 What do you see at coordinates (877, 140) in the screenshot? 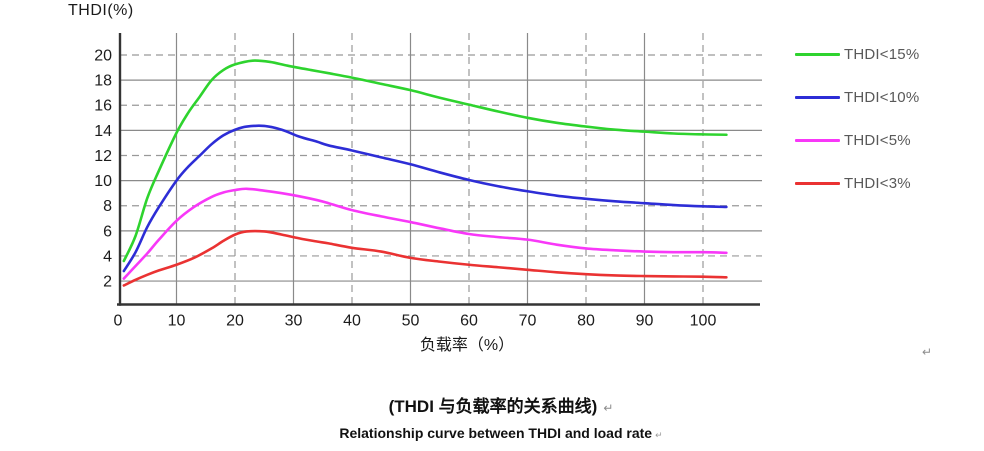
I see `legend-label: THDI<5%` at bounding box center [877, 140].